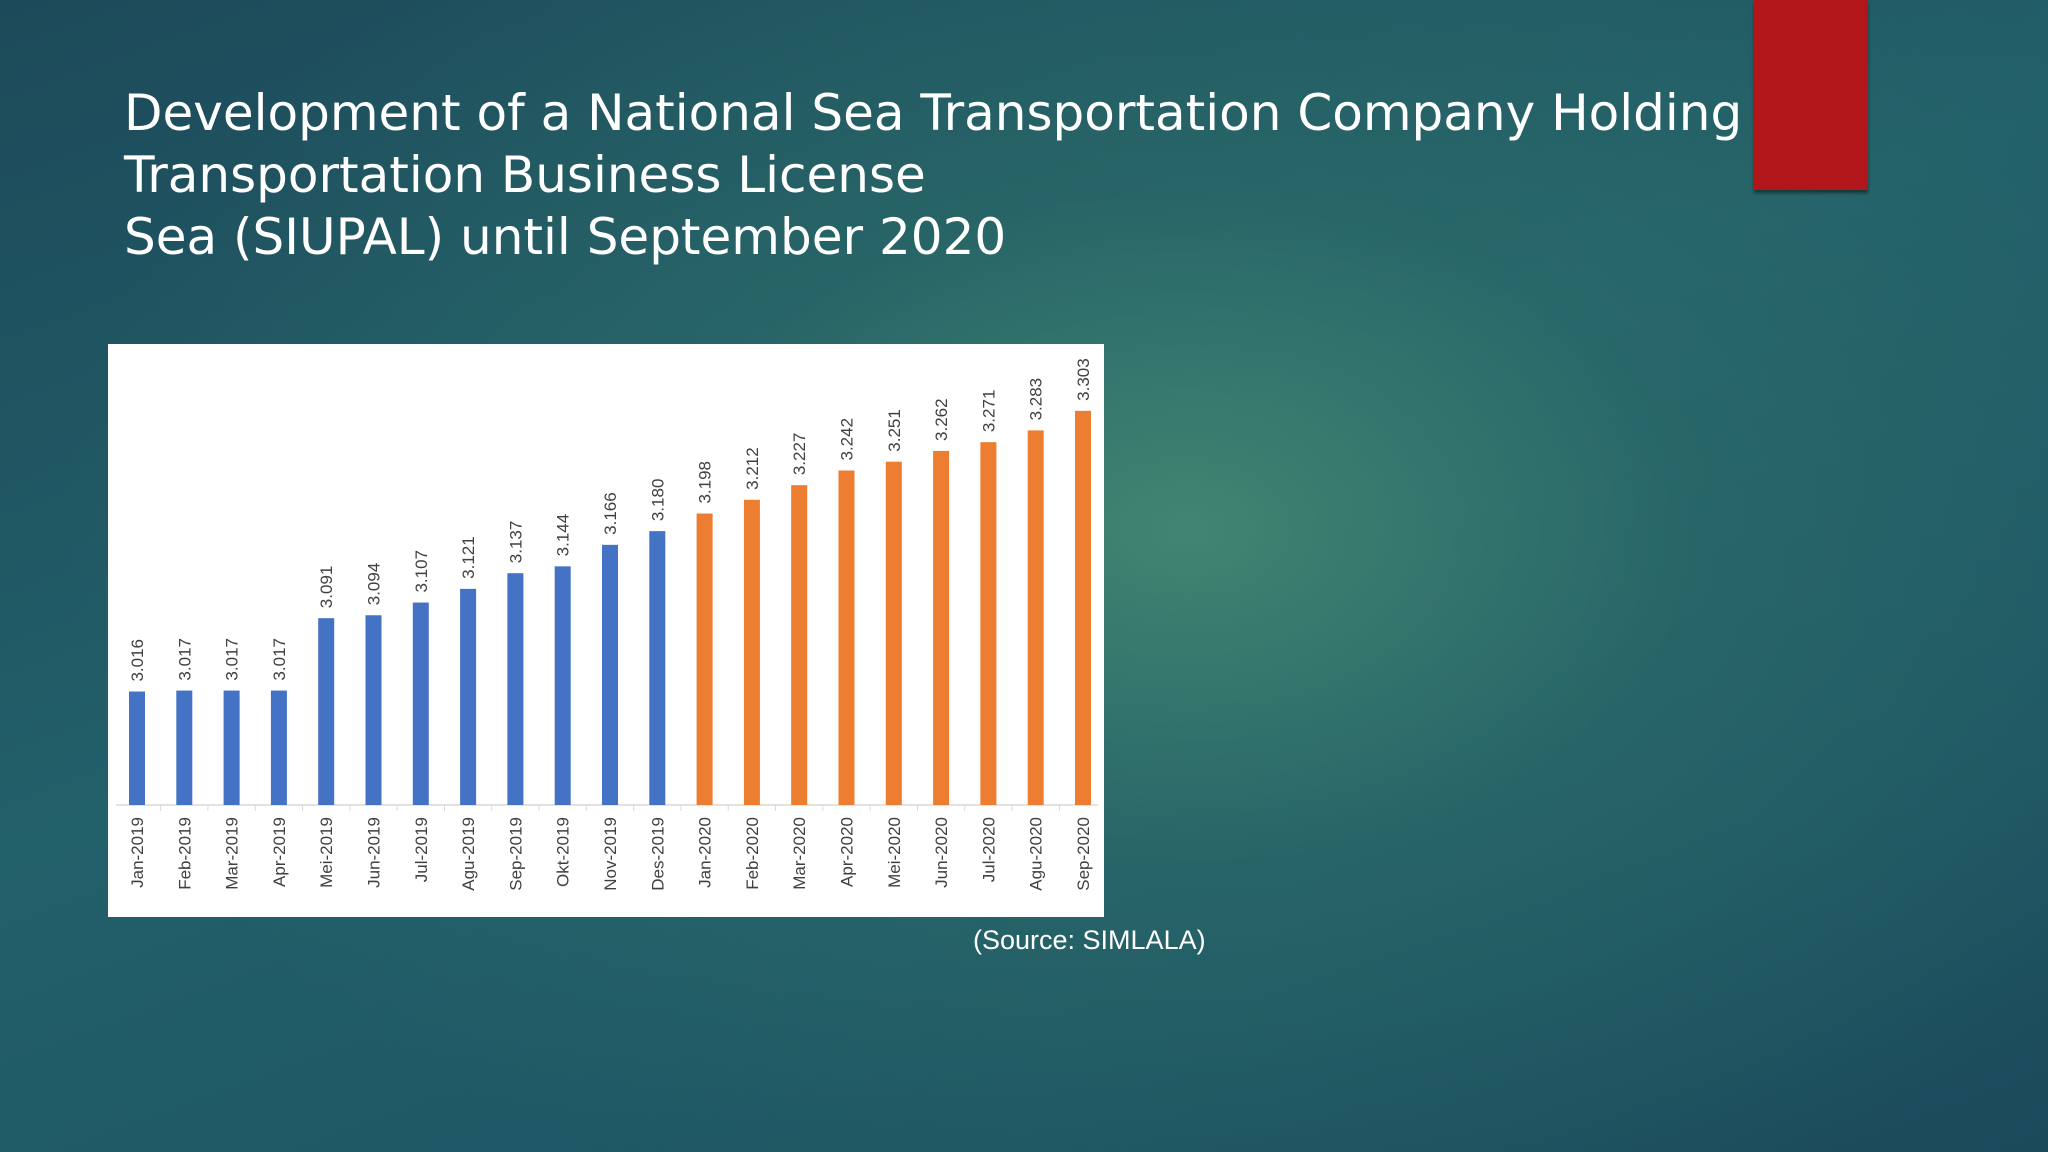 This screenshot has height=1152, width=2048. I want to click on data-label: 3.251, so click(894, 430).